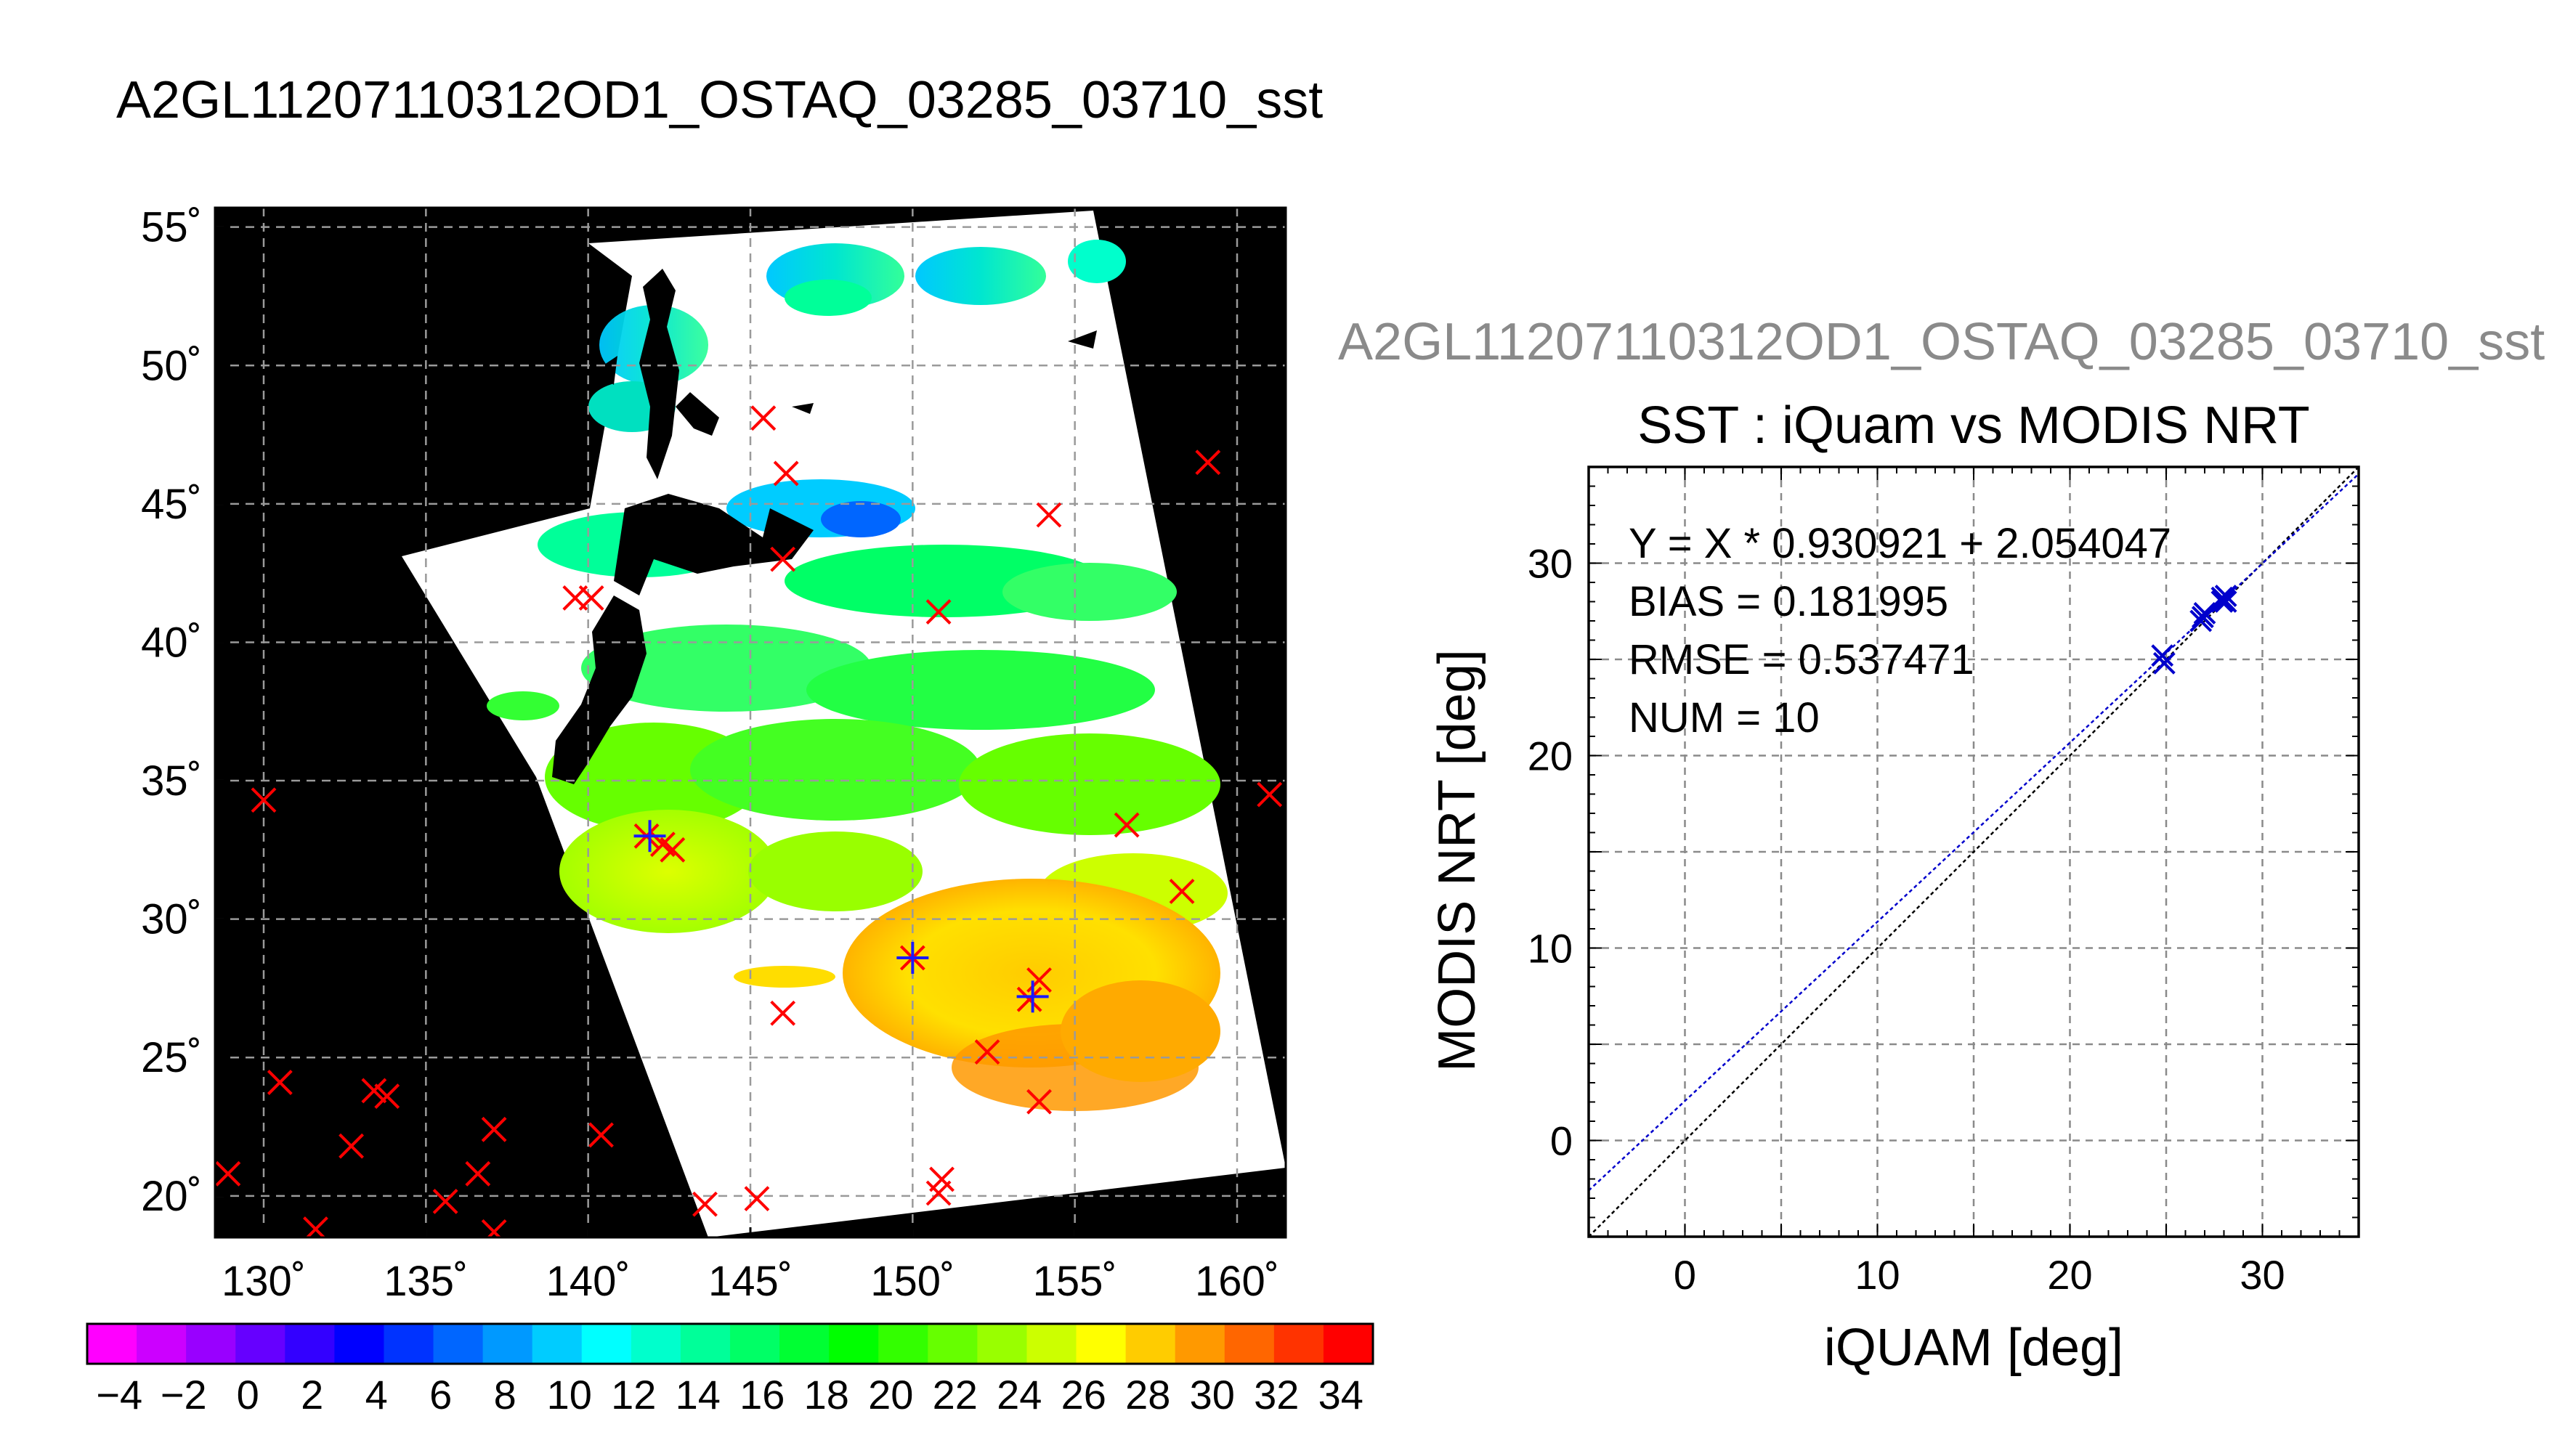 This screenshot has width=2549, height=1456. Describe the element at coordinates (172, 366) in the screenshot. I see `map-ytick-label: 50˚` at that location.